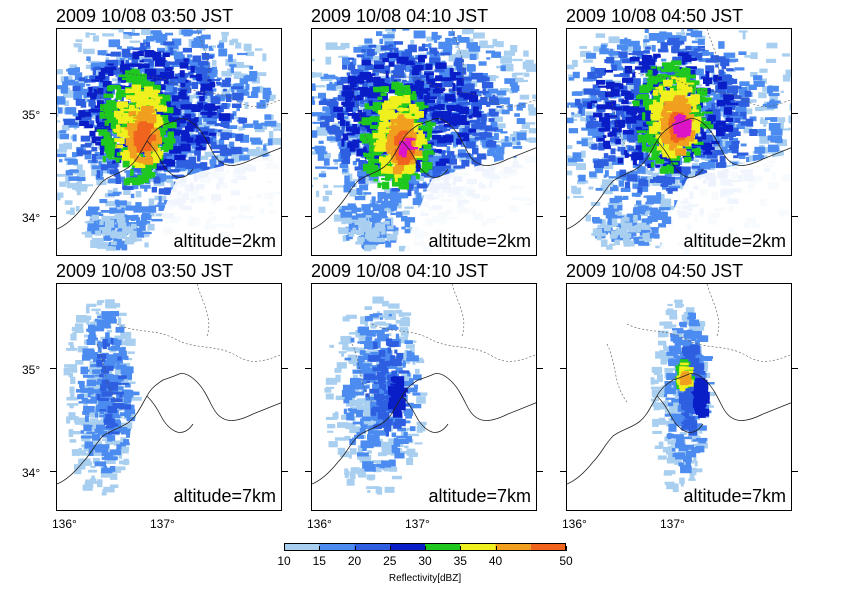  I want to click on colorbar-tick-label: 35, so click(460, 561).